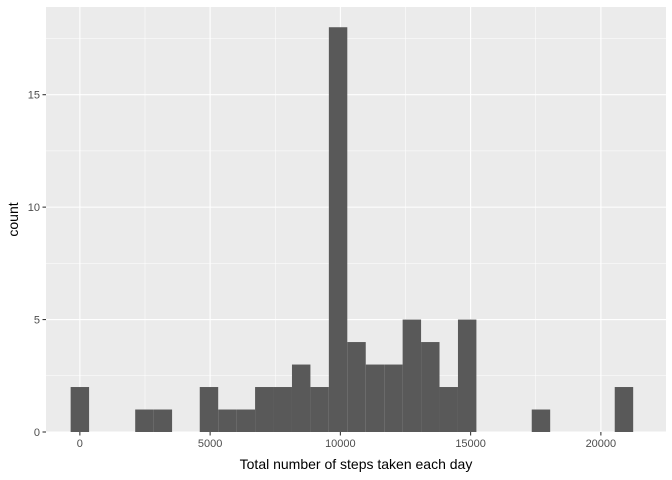 The image size is (672, 480). Describe the element at coordinates (34, 208) in the screenshot. I see `y-tick-label: 10` at that location.